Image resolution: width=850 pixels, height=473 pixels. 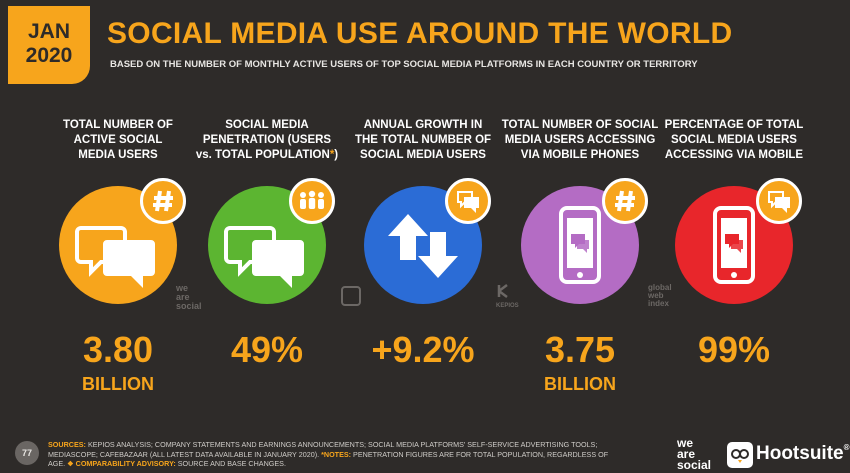 I want to click on stat-circle, so click(x=118, y=245).